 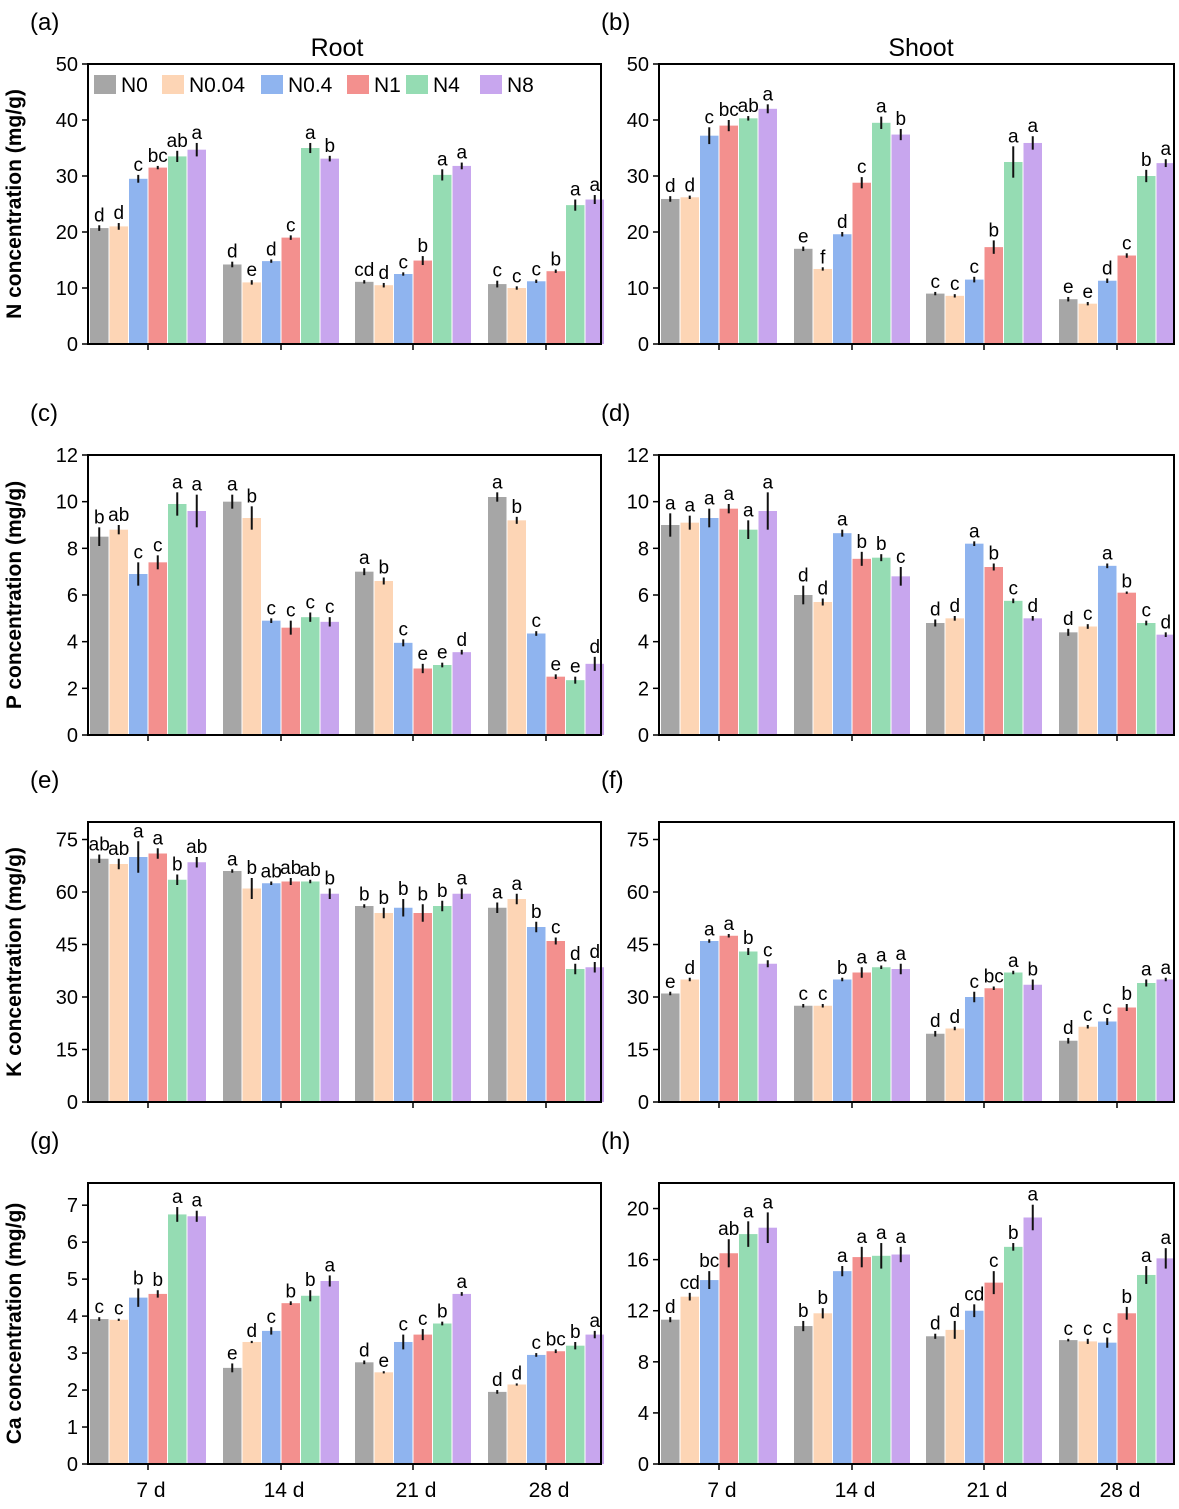 I want to click on y-tick-label: 6, so click(x=72, y=1243).